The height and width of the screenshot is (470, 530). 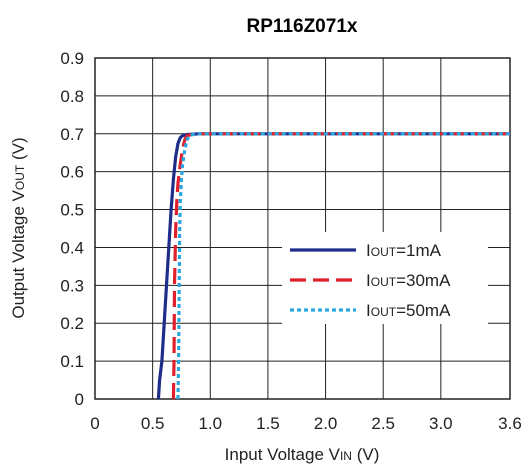 What do you see at coordinates (408, 280) in the screenshot?
I see `legend-label-2: IOUT=30mA` at bounding box center [408, 280].